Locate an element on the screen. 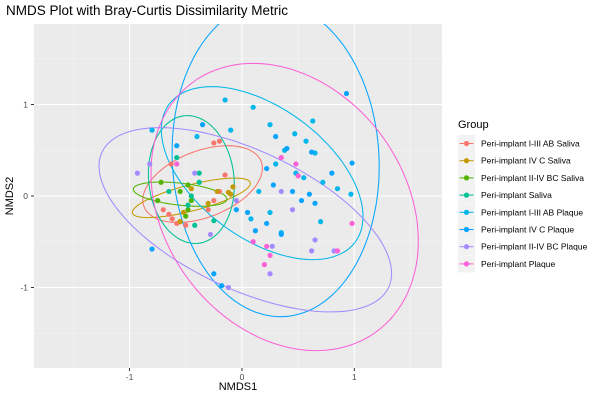 The height and width of the screenshot is (400, 600). legend-item: Peri-implant Saliva is located at coordinates (505, 195).